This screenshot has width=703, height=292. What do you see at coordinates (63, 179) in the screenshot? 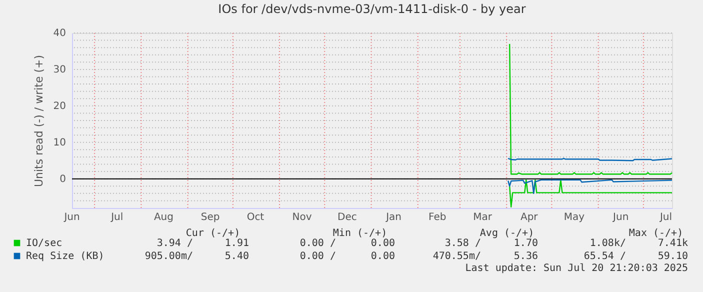
I see `y-tick-label: 0` at bounding box center [63, 179].